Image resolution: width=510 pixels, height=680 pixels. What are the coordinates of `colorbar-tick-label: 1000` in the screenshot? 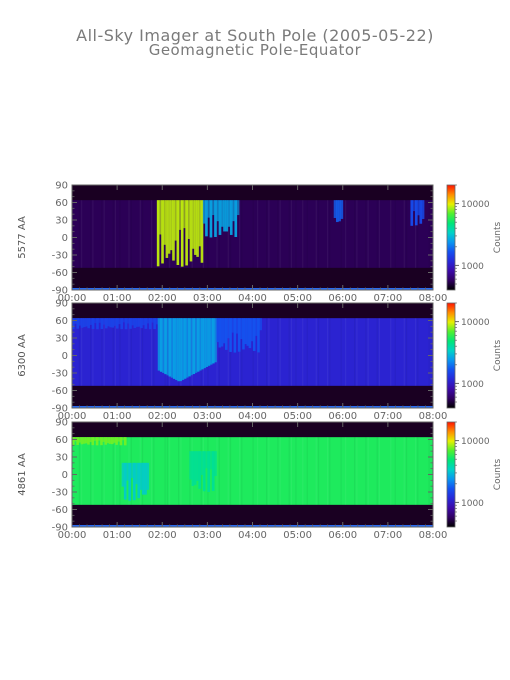 It's located at (472, 504).